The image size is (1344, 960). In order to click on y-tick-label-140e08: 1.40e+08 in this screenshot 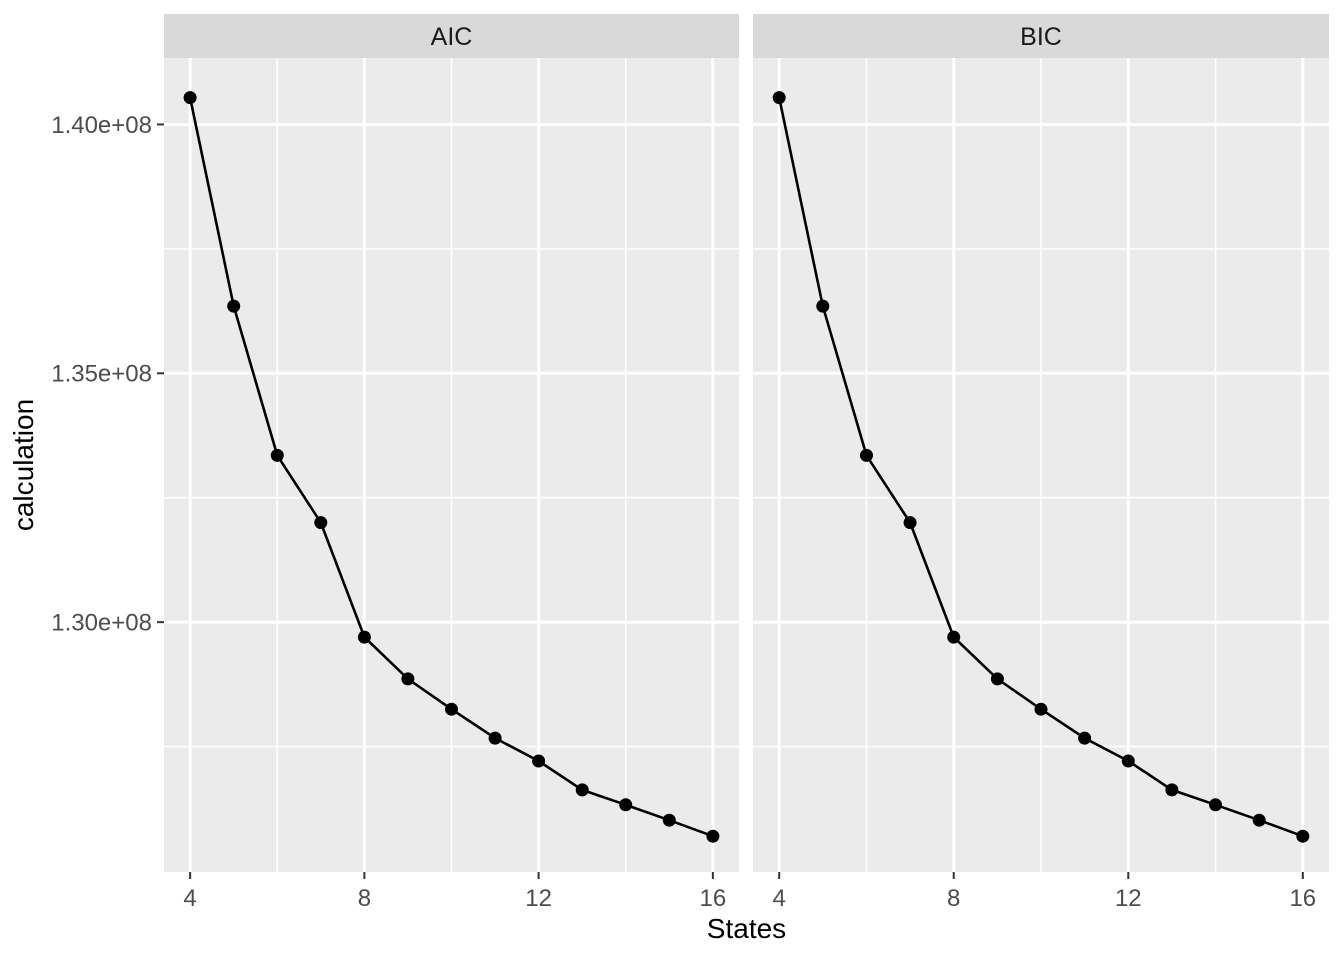, I will do `click(101, 125)`.